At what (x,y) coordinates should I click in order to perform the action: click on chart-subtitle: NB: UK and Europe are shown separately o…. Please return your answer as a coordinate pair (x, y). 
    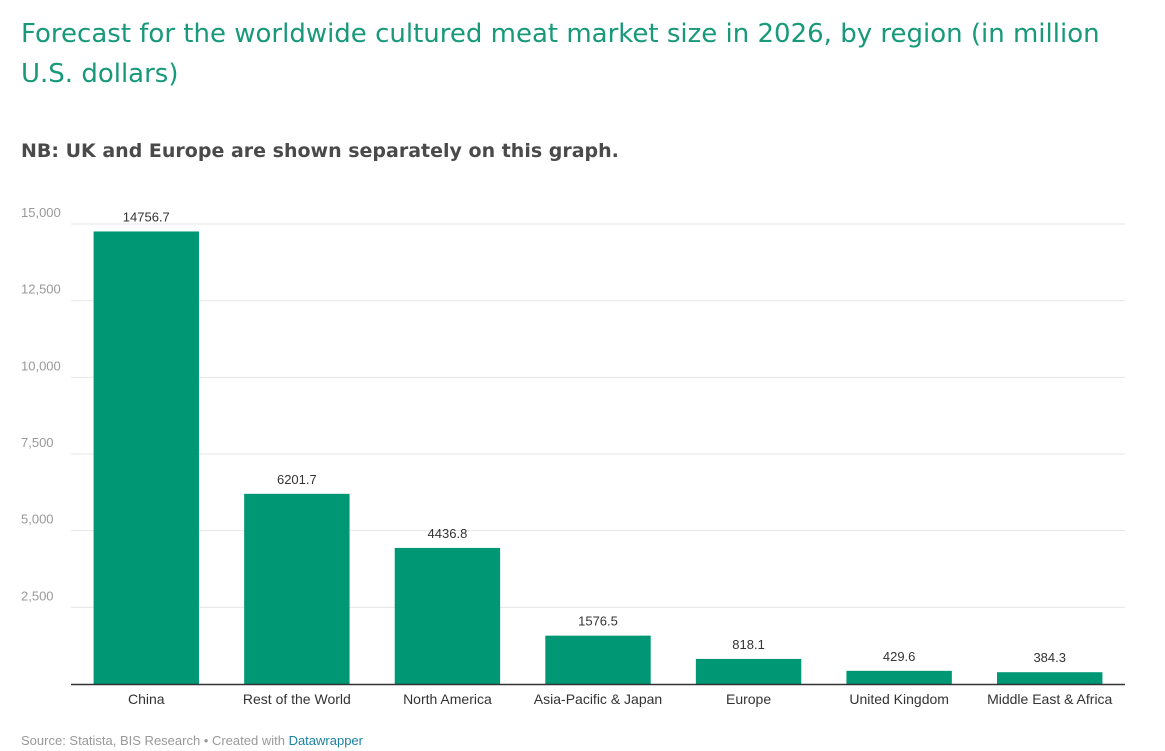
    Looking at the image, I should click on (320, 151).